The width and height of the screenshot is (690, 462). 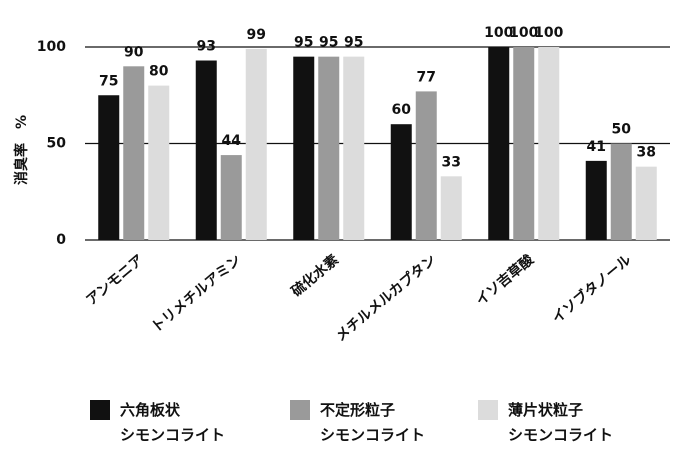 What do you see at coordinates (57, 144) in the screenshot?
I see `y-tick-label: 50` at bounding box center [57, 144].